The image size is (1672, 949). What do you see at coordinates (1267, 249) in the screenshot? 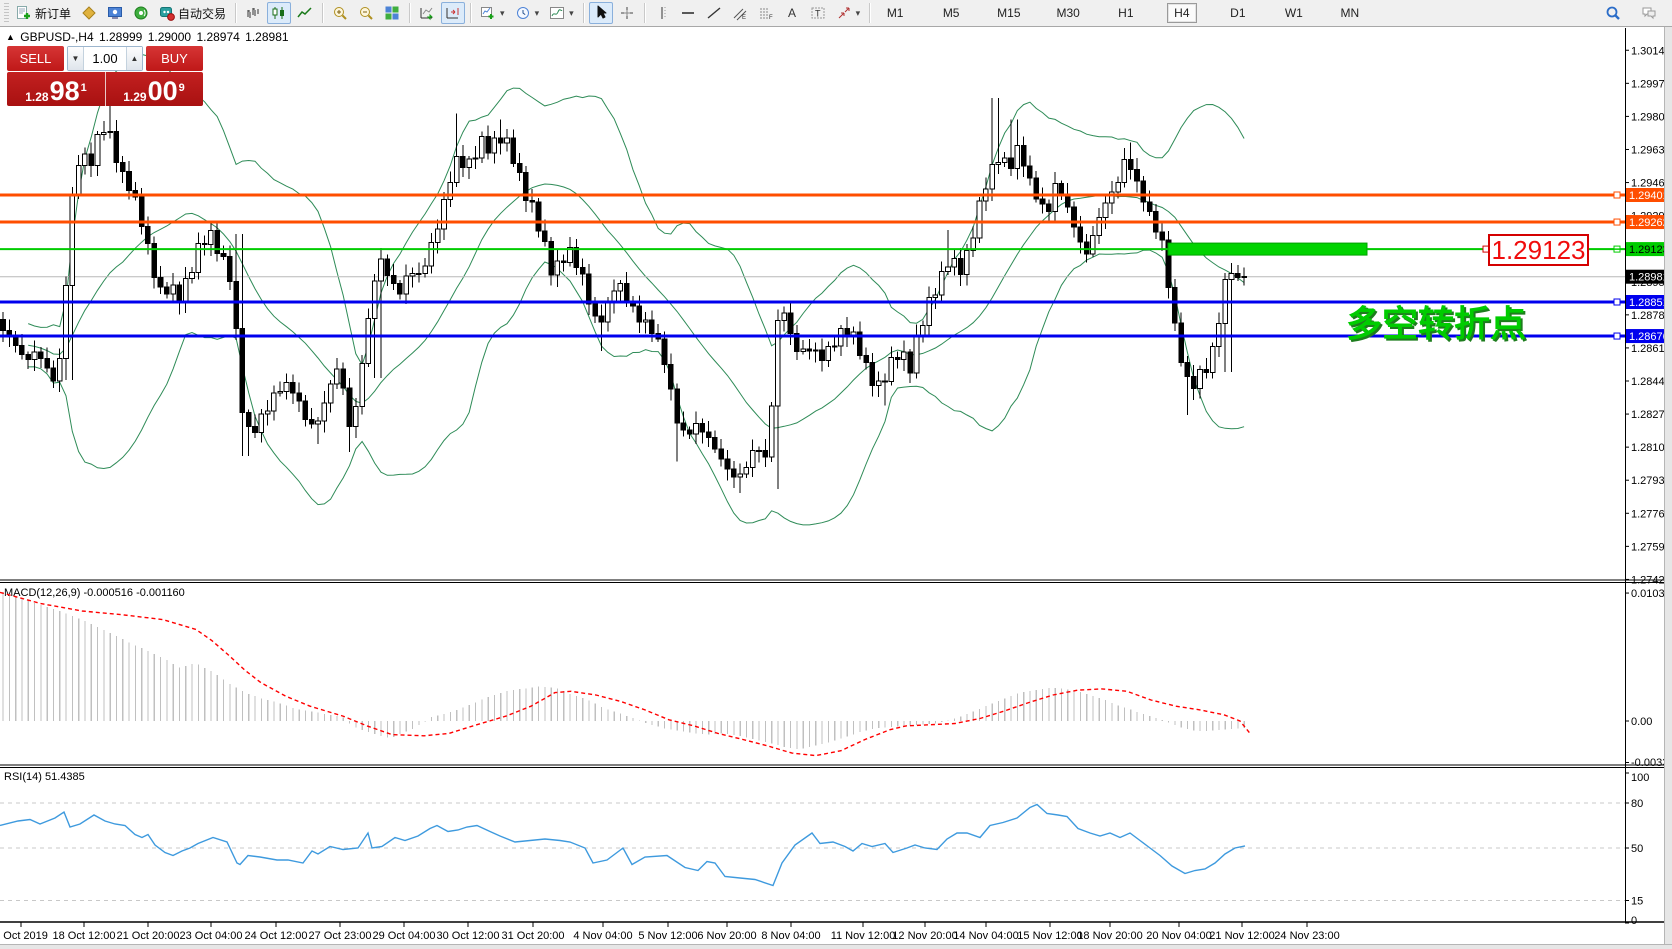
I see `highlight-zone` at bounding box center [1267, 249].